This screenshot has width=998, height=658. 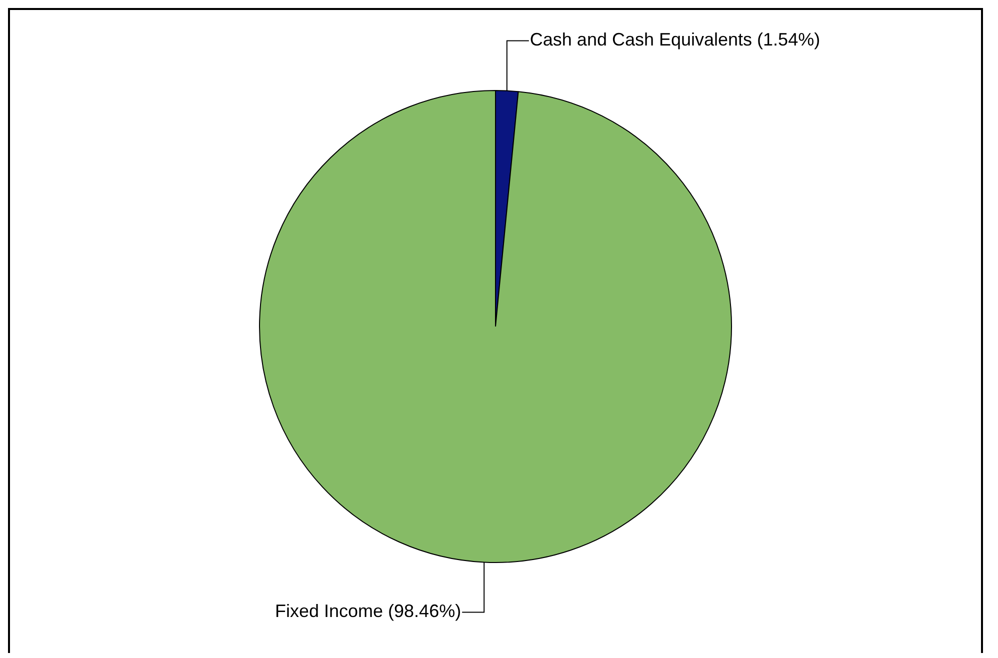 What do you see at coordinates (675, 40) in the screenshot?
I see `slice-label: Cash and Cash Equivalents (1.54%)` at bounding box center [675, 40].